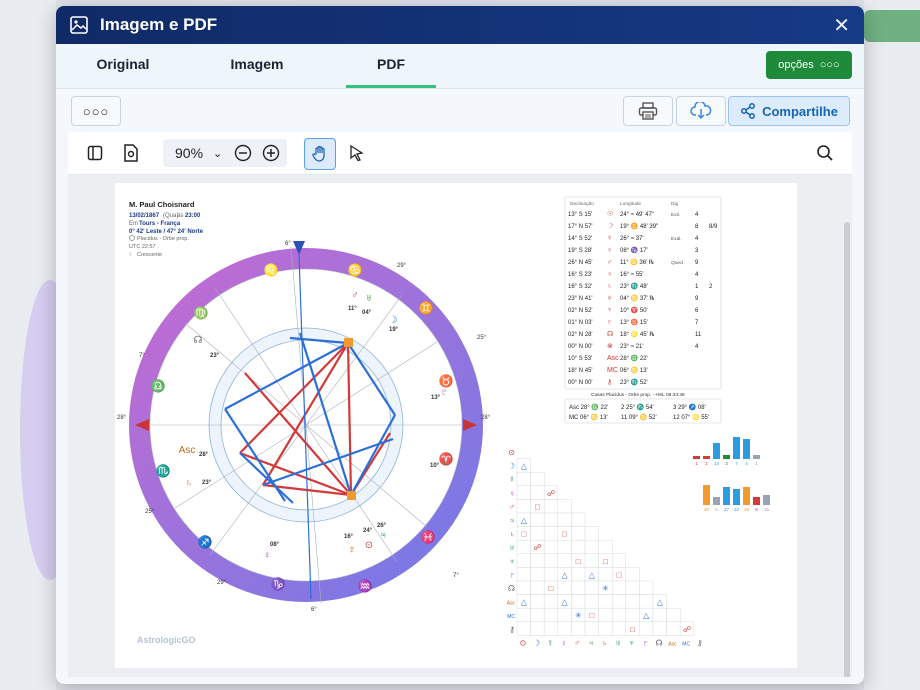 The height and width of the screenshot is (690, 920). Describe the element at coordinates (218, 153) in the screenshot. I see `chevron-down-icon: ⌄` at that location.